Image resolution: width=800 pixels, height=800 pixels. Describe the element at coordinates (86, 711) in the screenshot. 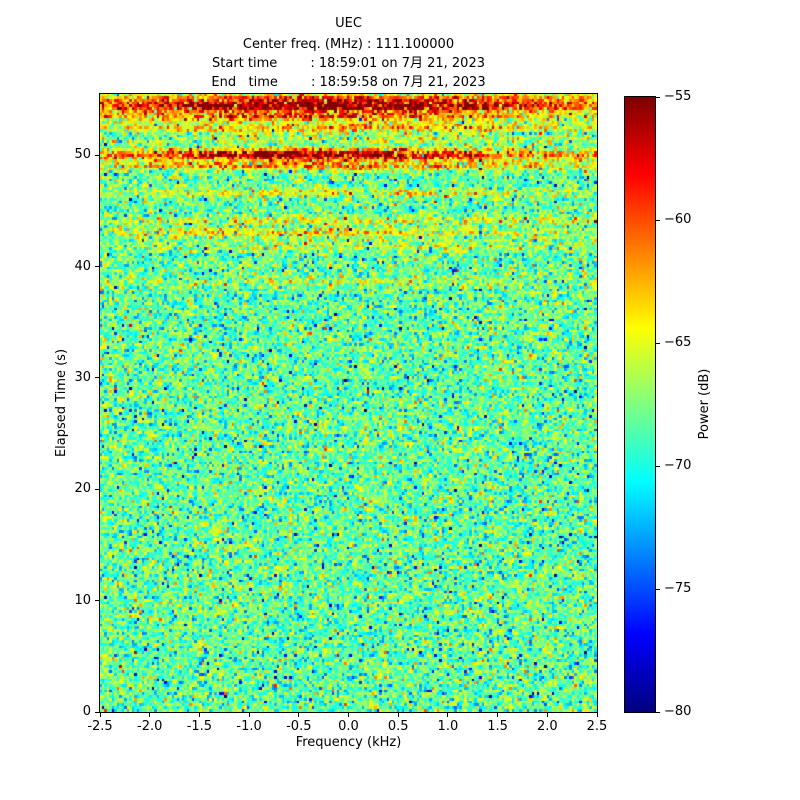

I see `y-tick-label: 0` at that location.